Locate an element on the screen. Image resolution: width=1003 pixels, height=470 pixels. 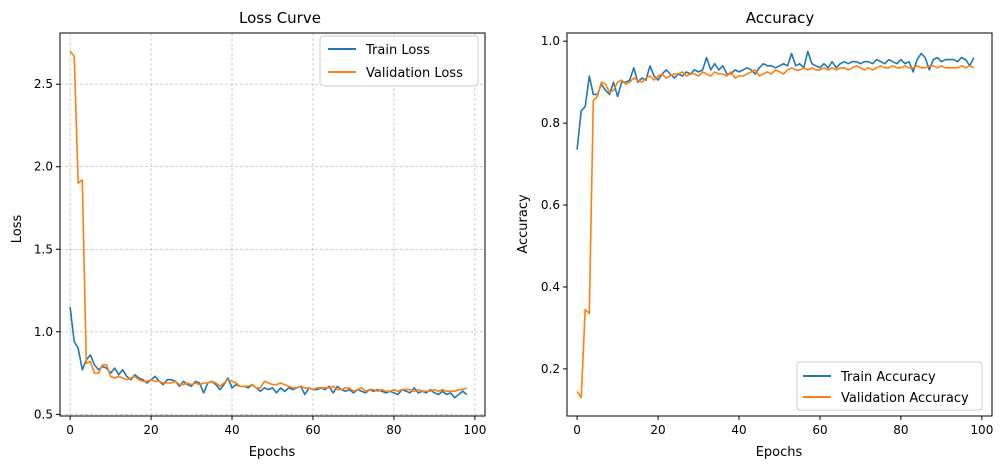
accuracy-ytick-label-4: 1.0 is located at coordinates (550, 41).